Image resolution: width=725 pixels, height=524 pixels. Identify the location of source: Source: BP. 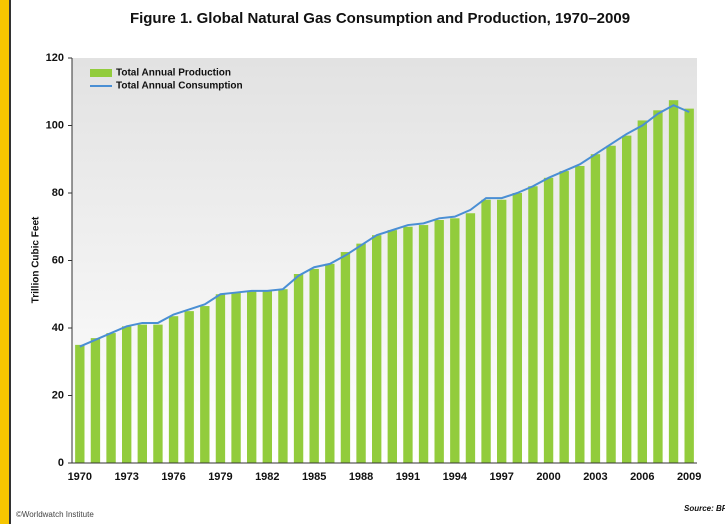
(704, 508).